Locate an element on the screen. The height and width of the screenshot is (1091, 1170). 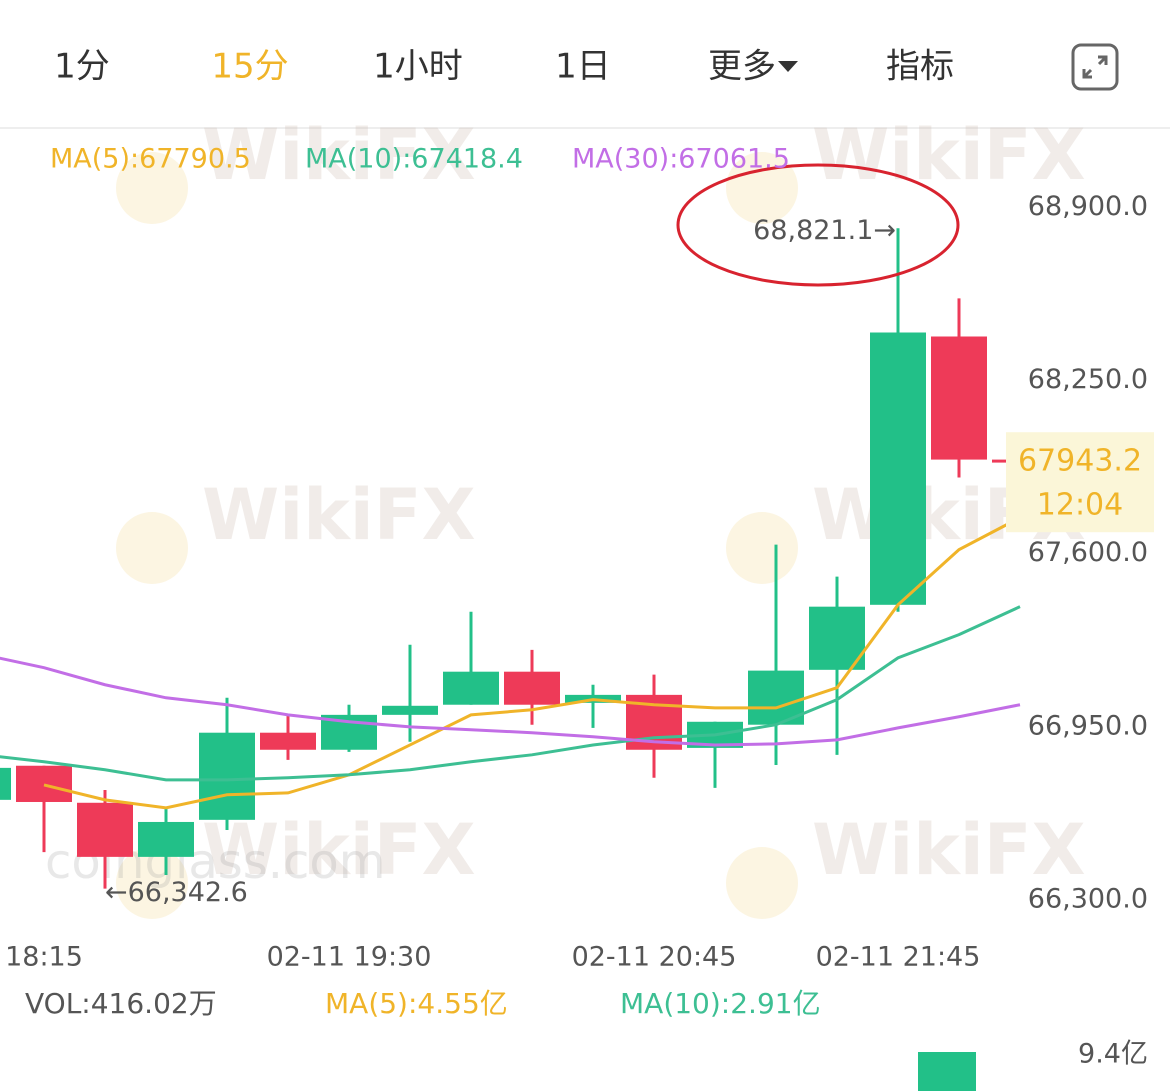
y-tick-label: 68,900.0 is located at coordinates (1088, 206).